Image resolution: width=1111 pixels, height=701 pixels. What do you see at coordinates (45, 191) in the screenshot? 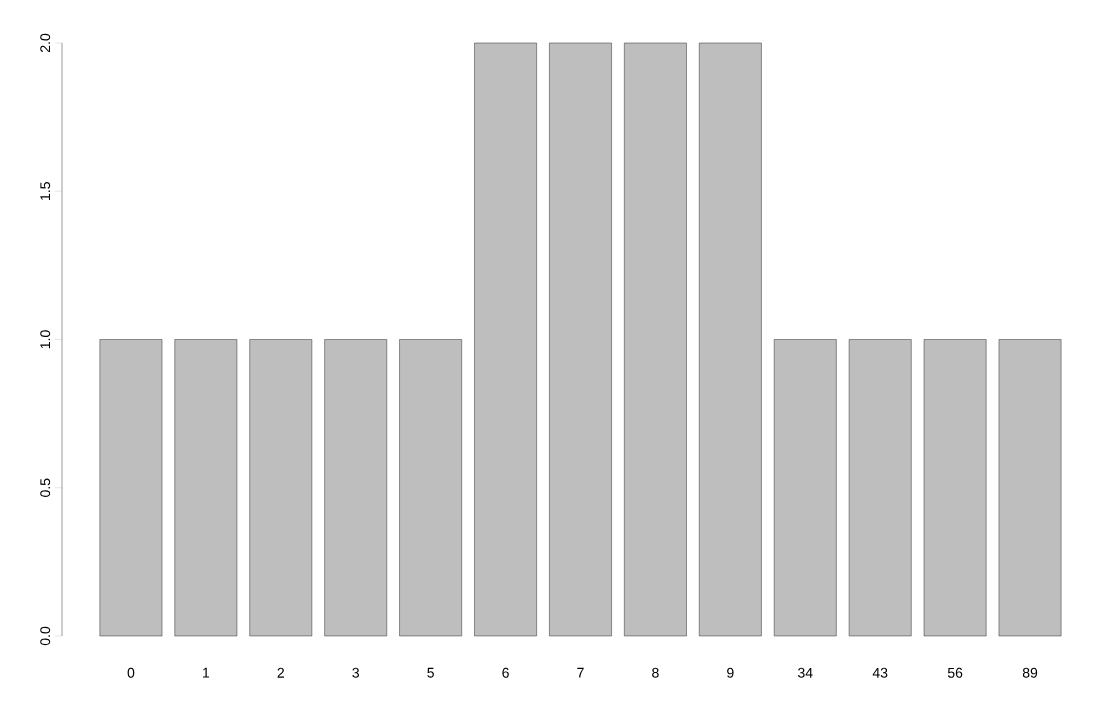
I see `y-tick-label: 1.5` at bounding box center [45, 191].